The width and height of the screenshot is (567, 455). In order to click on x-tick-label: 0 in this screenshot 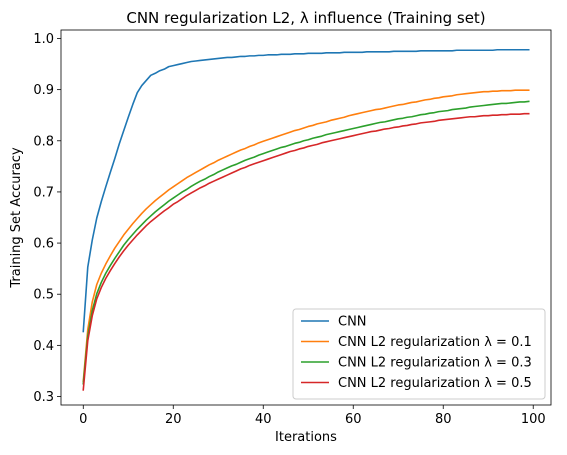, I will do `click(83, 419)`.